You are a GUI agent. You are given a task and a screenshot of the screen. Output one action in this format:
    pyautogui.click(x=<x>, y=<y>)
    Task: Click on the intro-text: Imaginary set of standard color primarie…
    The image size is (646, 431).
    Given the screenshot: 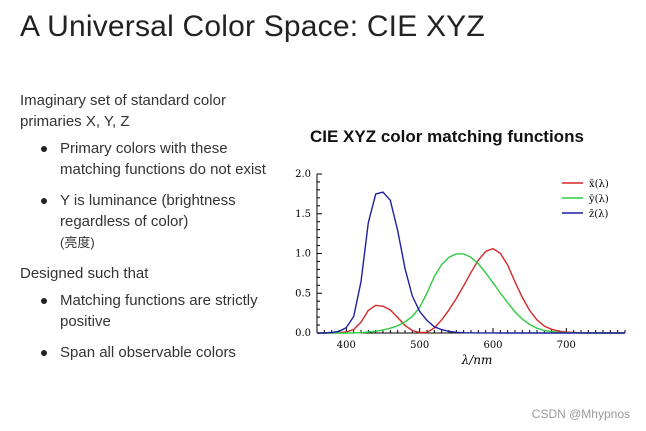 What is the action you would take?
    pyautogui.click(x=123, y=111)
    